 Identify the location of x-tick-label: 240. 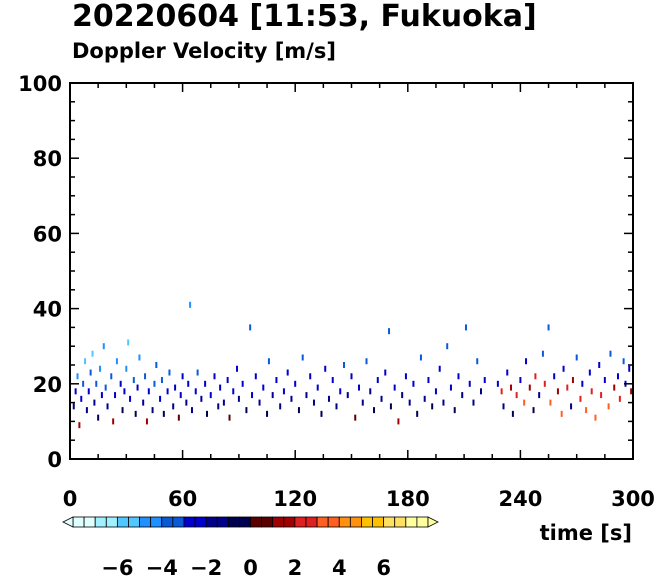
(520, 499).